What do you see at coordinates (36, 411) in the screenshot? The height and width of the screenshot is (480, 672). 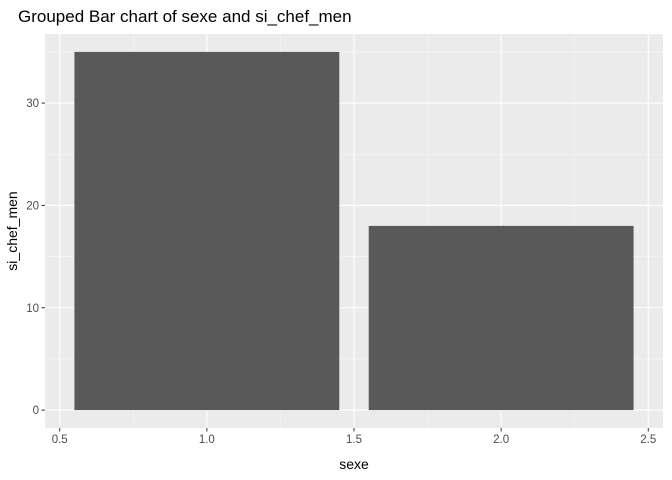 I see `y-tick-label: 0` at bounding box center [36, 411].